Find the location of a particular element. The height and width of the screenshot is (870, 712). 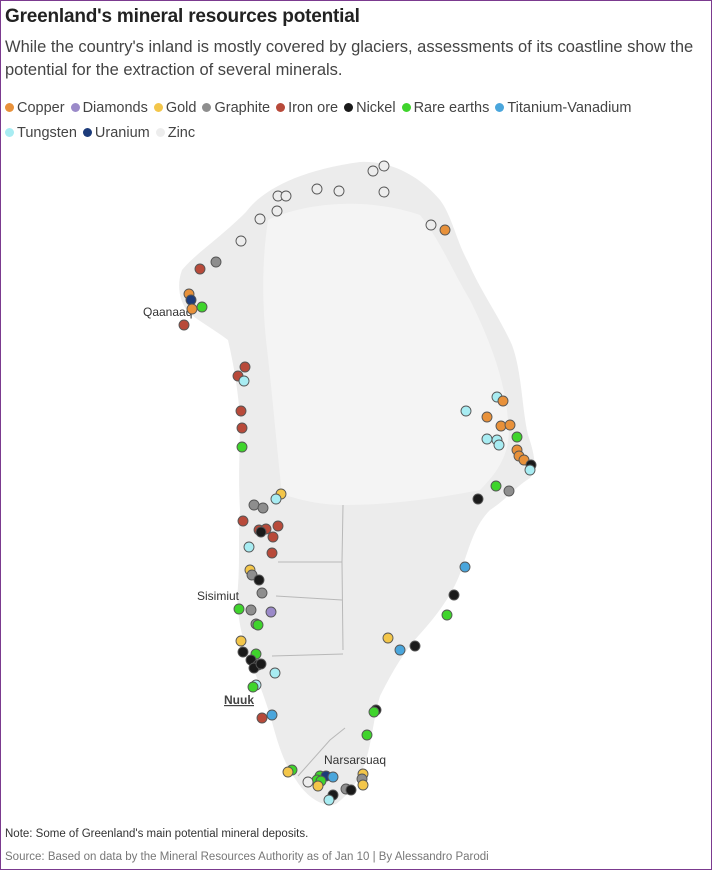

legend-item-diamonds: Diamonds is located at coordinates (109, 108).